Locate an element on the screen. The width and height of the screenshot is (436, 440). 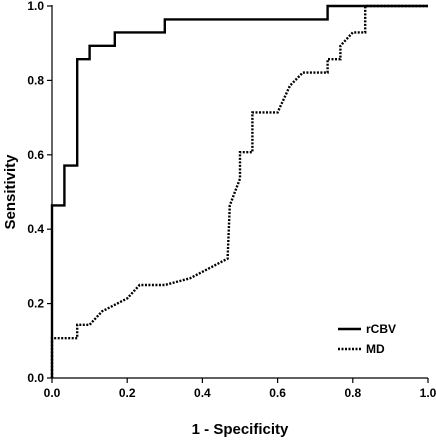
y-tick-label: 0.8 is located at coordinates (35, 80).